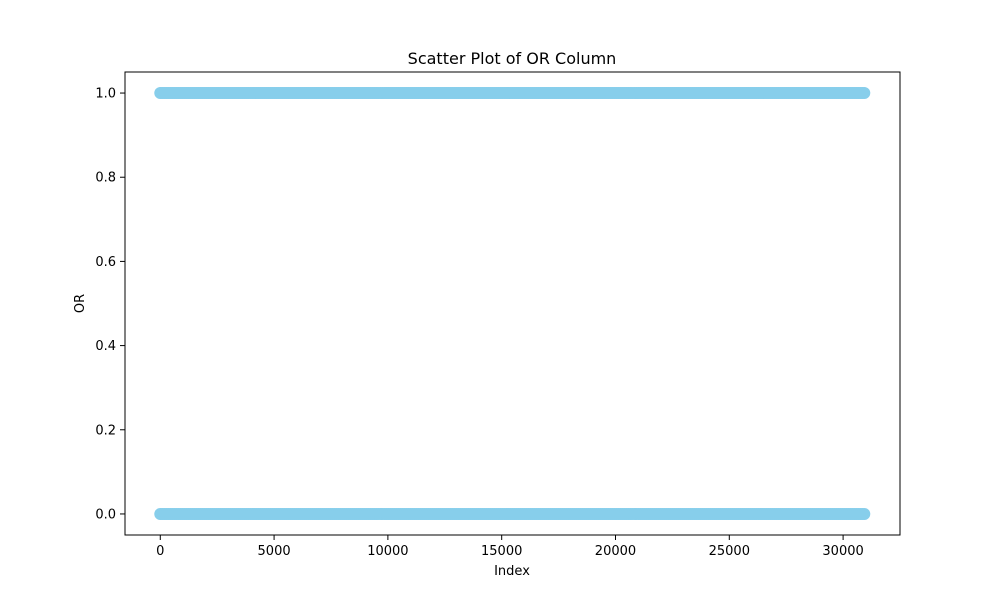  What do you see at coordinates (105, 430) in the screenshot?
I see `y-tick-label: 0.2` at bounding box center [105, 430].